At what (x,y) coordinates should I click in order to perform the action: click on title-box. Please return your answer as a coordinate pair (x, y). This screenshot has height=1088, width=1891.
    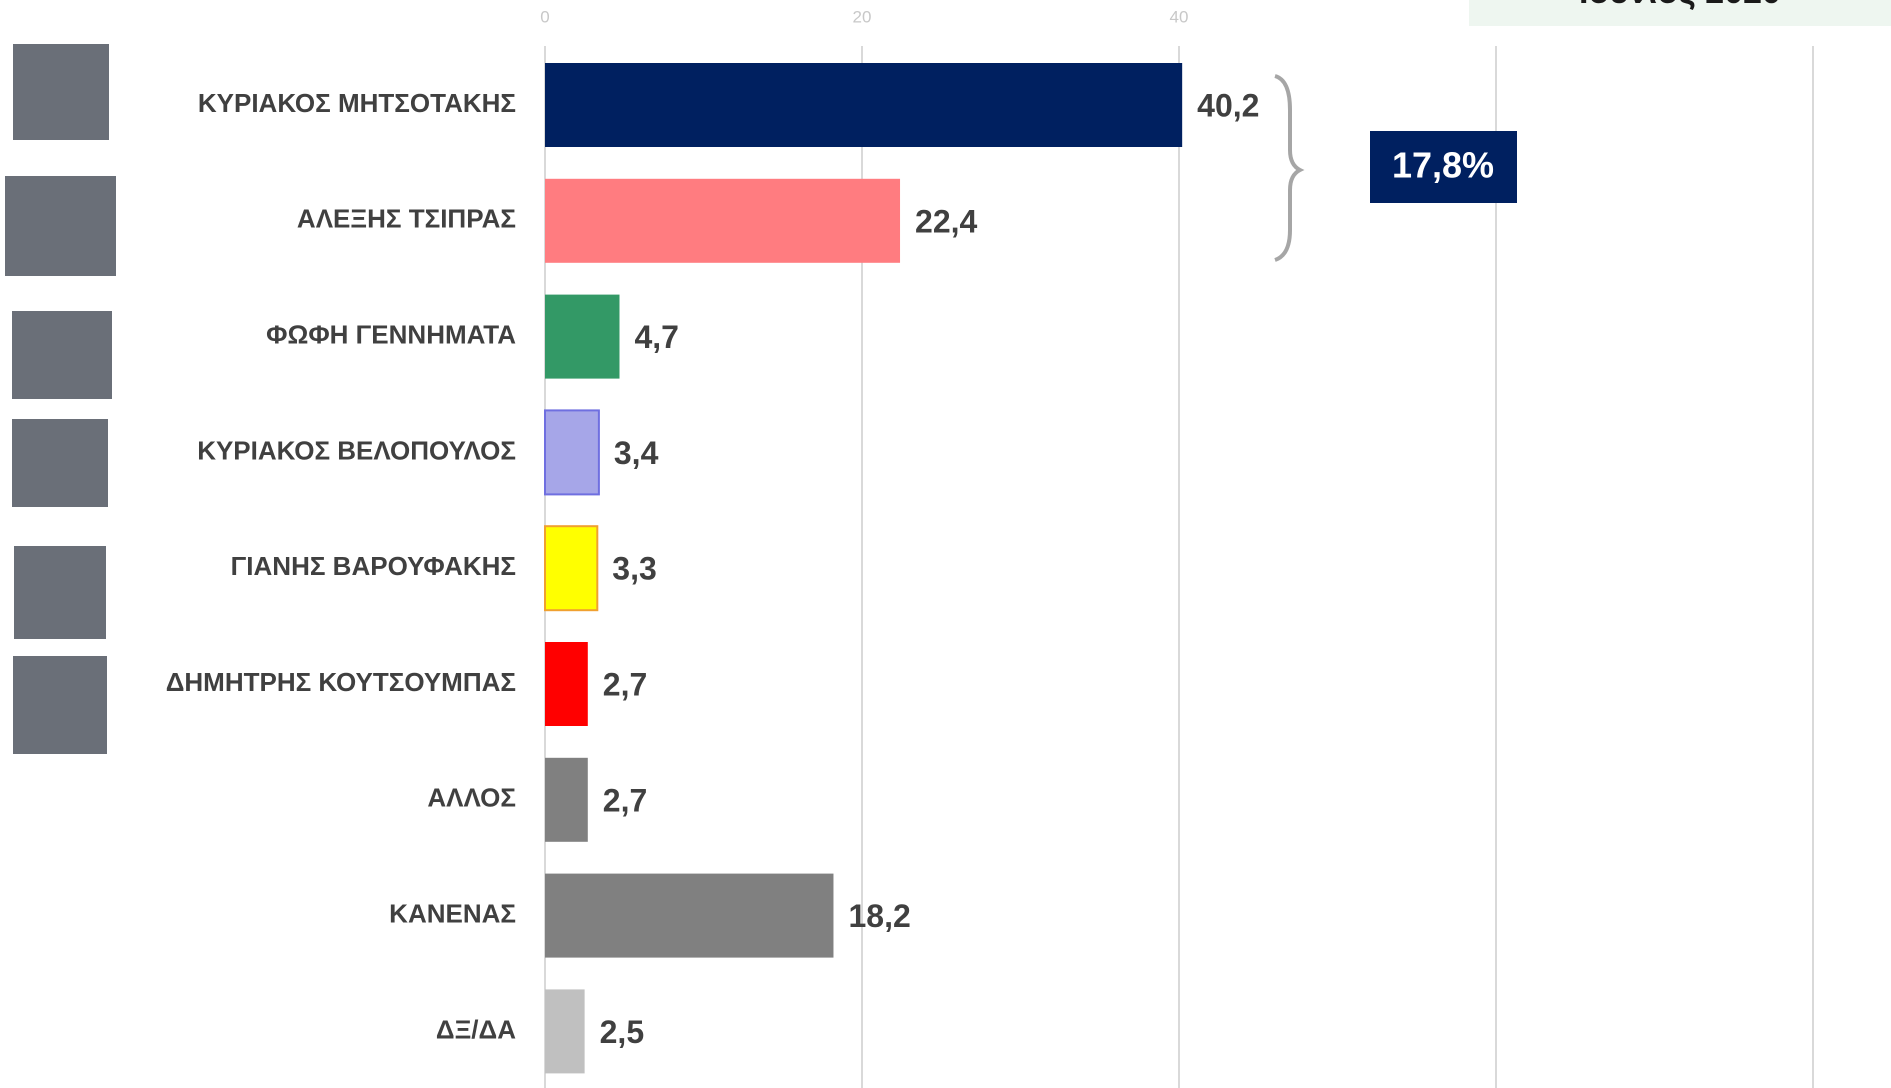
    Looking at the image, I should click on (1680, 13).